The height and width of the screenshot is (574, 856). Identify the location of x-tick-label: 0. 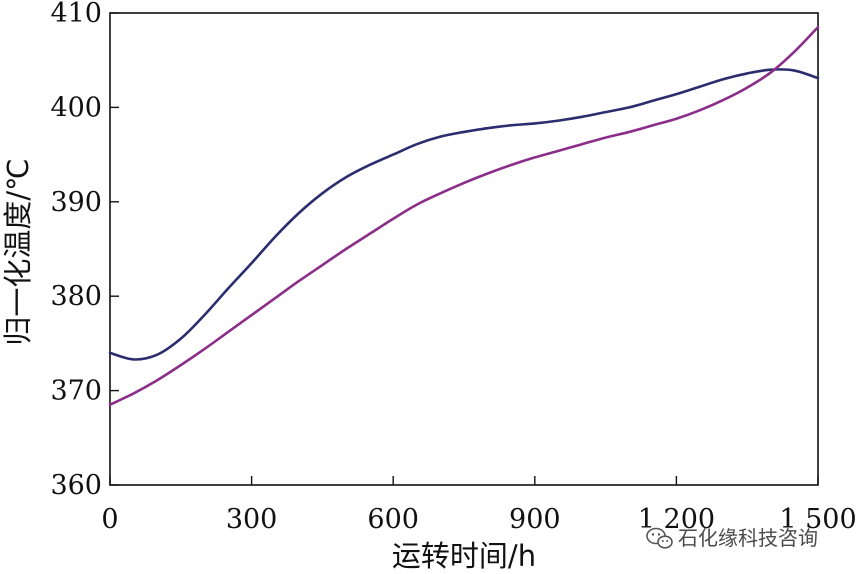
(109, 519).